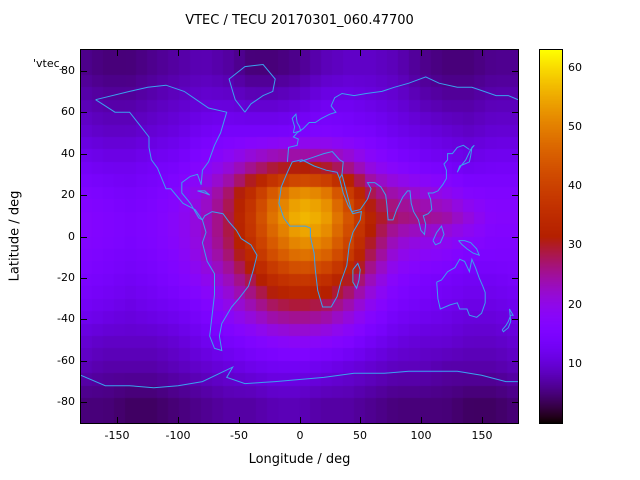  I want to click on y-tick-label: 80, so click(68, 70).